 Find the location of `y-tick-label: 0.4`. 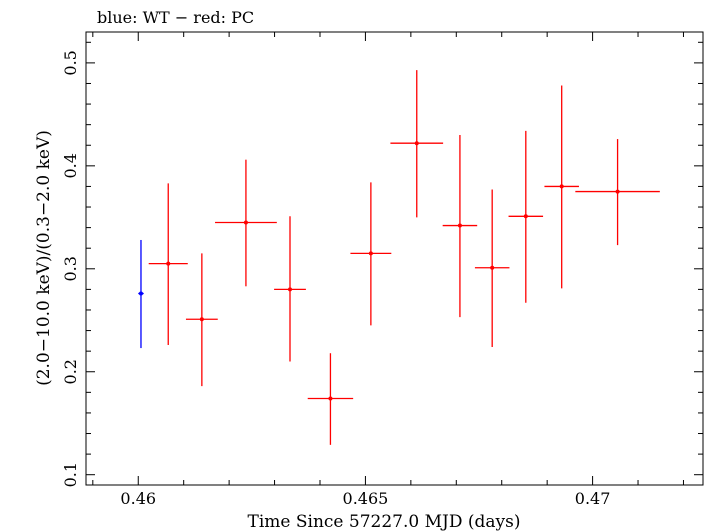

y-tick-label: 0.4 is located at coordinates (70, 165).